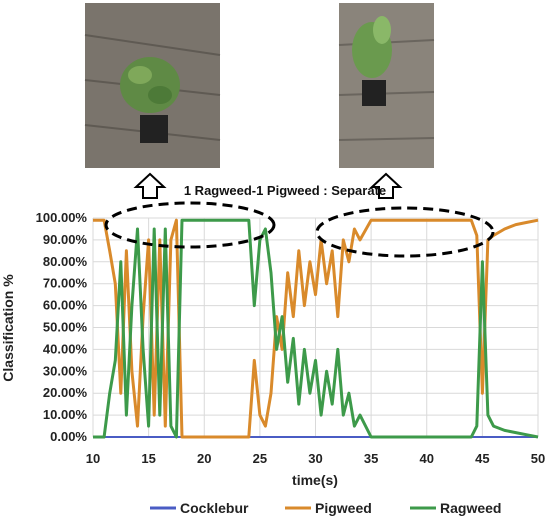  Describe the element at coordinates (8, 328) in the screenshot. I see `y-axis-label: Classification %` at that location.